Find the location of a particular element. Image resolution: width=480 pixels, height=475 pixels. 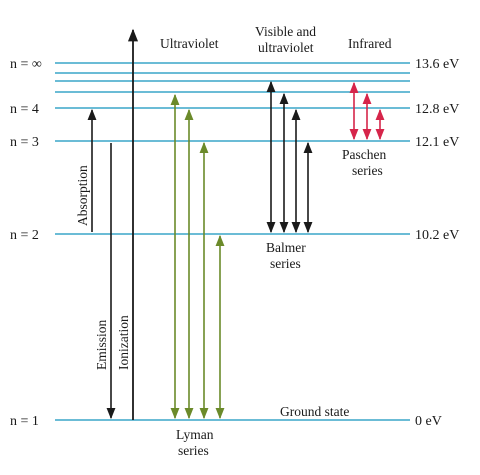

lyman-label-line1: Lyman is located at coordinates (195, 434).